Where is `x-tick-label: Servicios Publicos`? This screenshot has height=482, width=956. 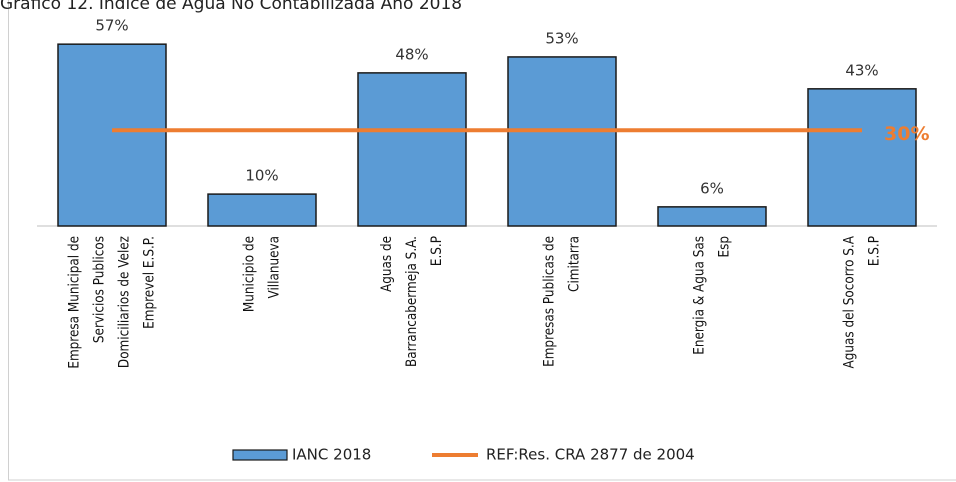
x-tick-label: Servicios Publicos is located at coordinates (99, 289).